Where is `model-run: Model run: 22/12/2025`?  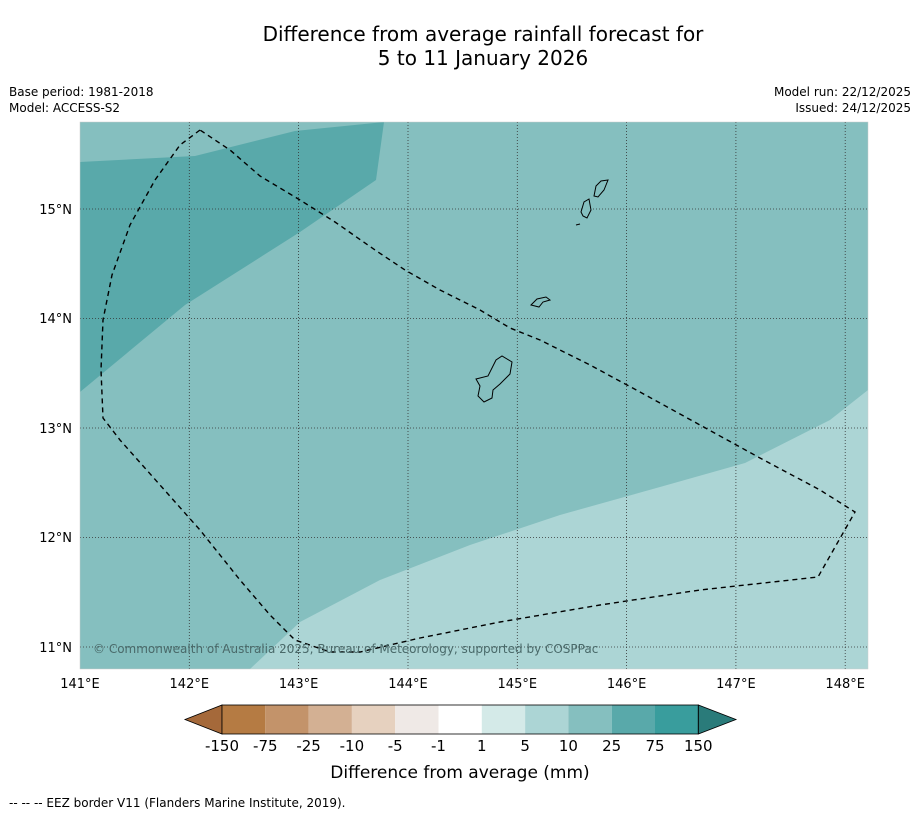
model-run: Model run: 22/12/2025 is located at coordinates (842, 92).